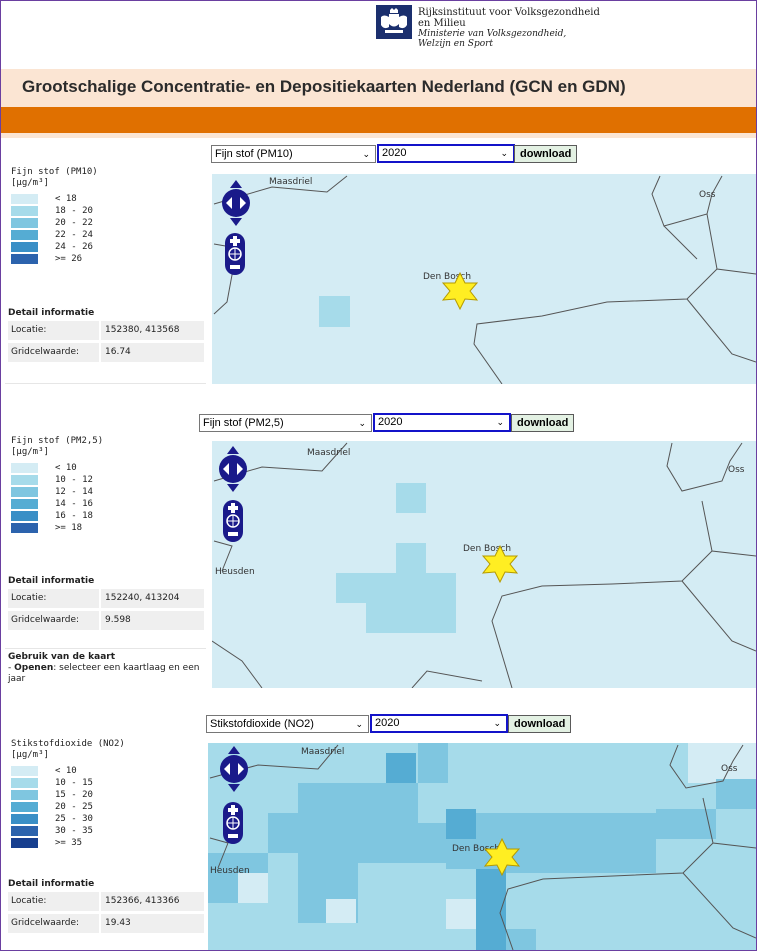 The height and width of the screenshot is (951, 757). I want to click on legend-item: 10 - 15, so click(68, 783).